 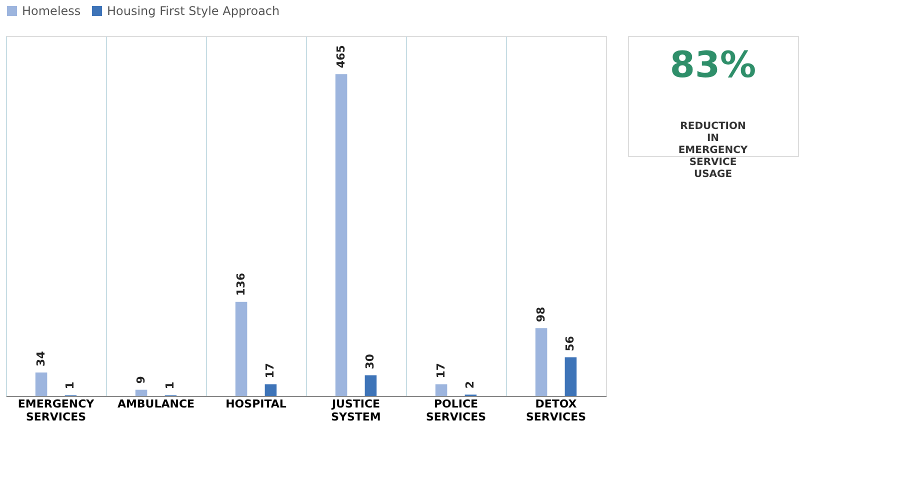 What do you see at coordinates (57, 411) in the screenshot?
I see `x-tick-label: EMERGENCY SERVICES` at bounding box center [57, 411].